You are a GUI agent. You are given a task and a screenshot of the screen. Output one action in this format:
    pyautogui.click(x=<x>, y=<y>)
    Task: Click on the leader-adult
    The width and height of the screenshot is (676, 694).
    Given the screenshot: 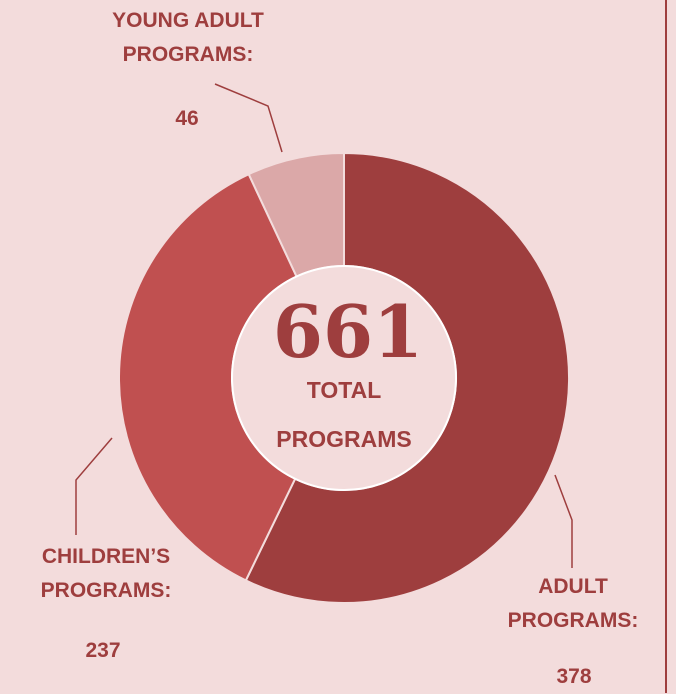 What is the action you would take?
    pyautogui.click(x=563, y=521)
    